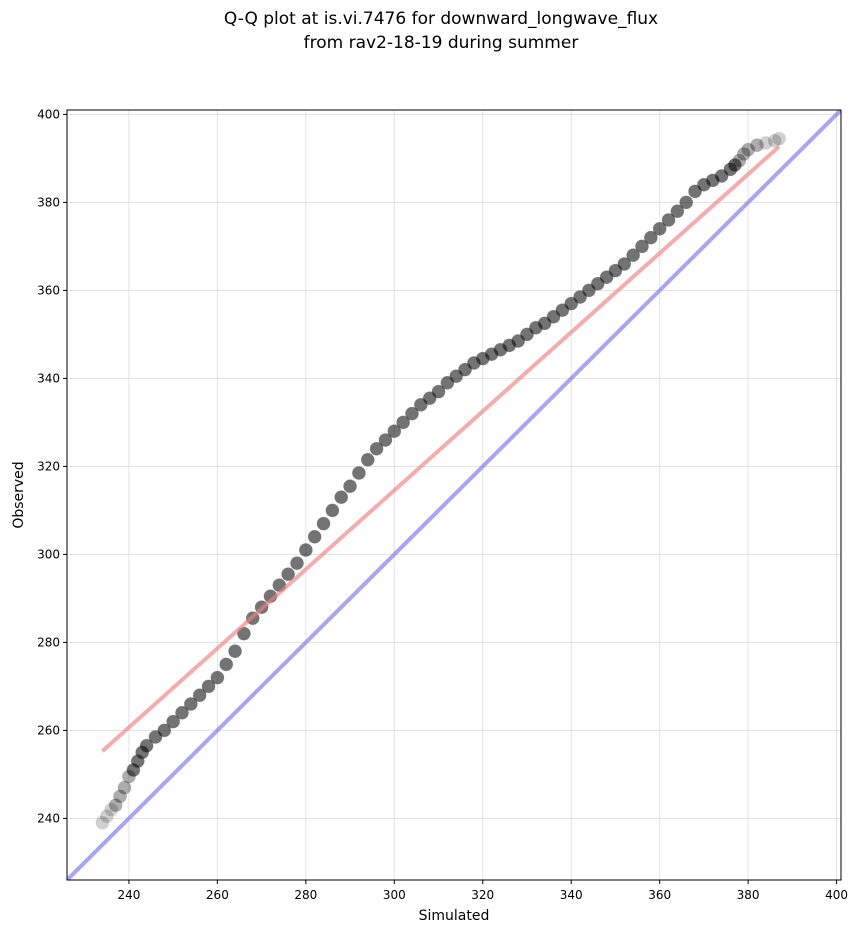 The width and height of the screenshot is (862, 934). What do you see at coordinates (48, 730) in the screenshot?
I see `y-tick-label: 260` at bounding box center [48, 730].